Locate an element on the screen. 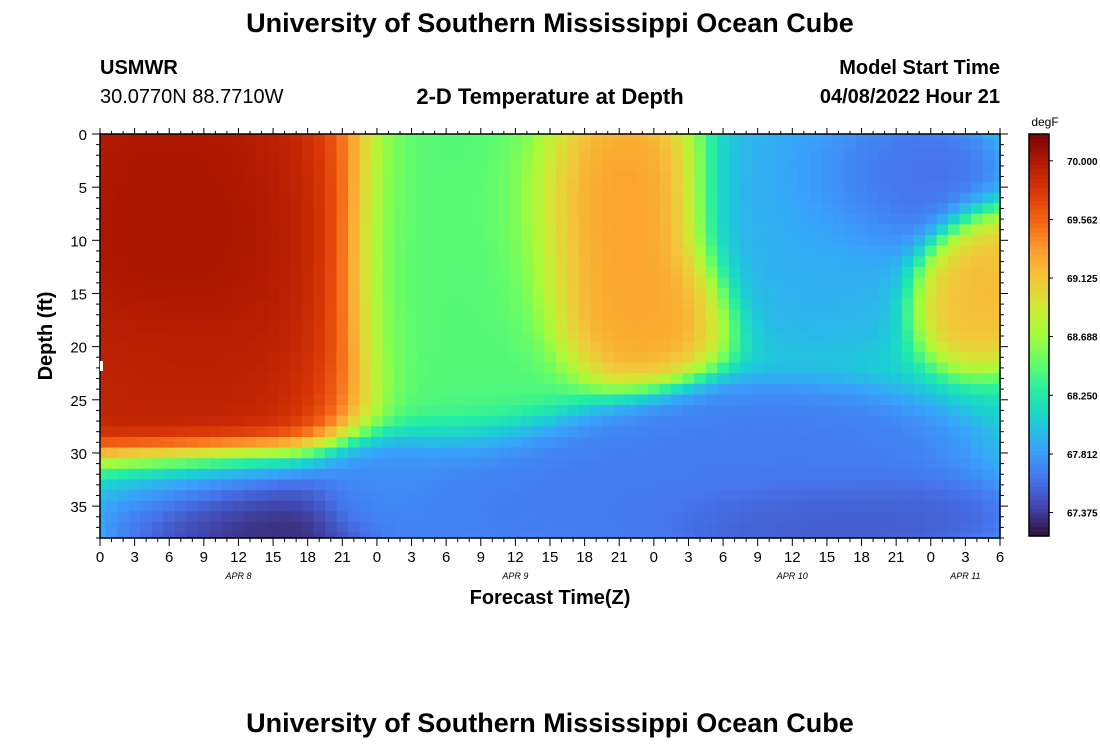 The width and height of the screenshot is (1100, 750). x-tick-label: 9 is located at coordinates (758, 557).